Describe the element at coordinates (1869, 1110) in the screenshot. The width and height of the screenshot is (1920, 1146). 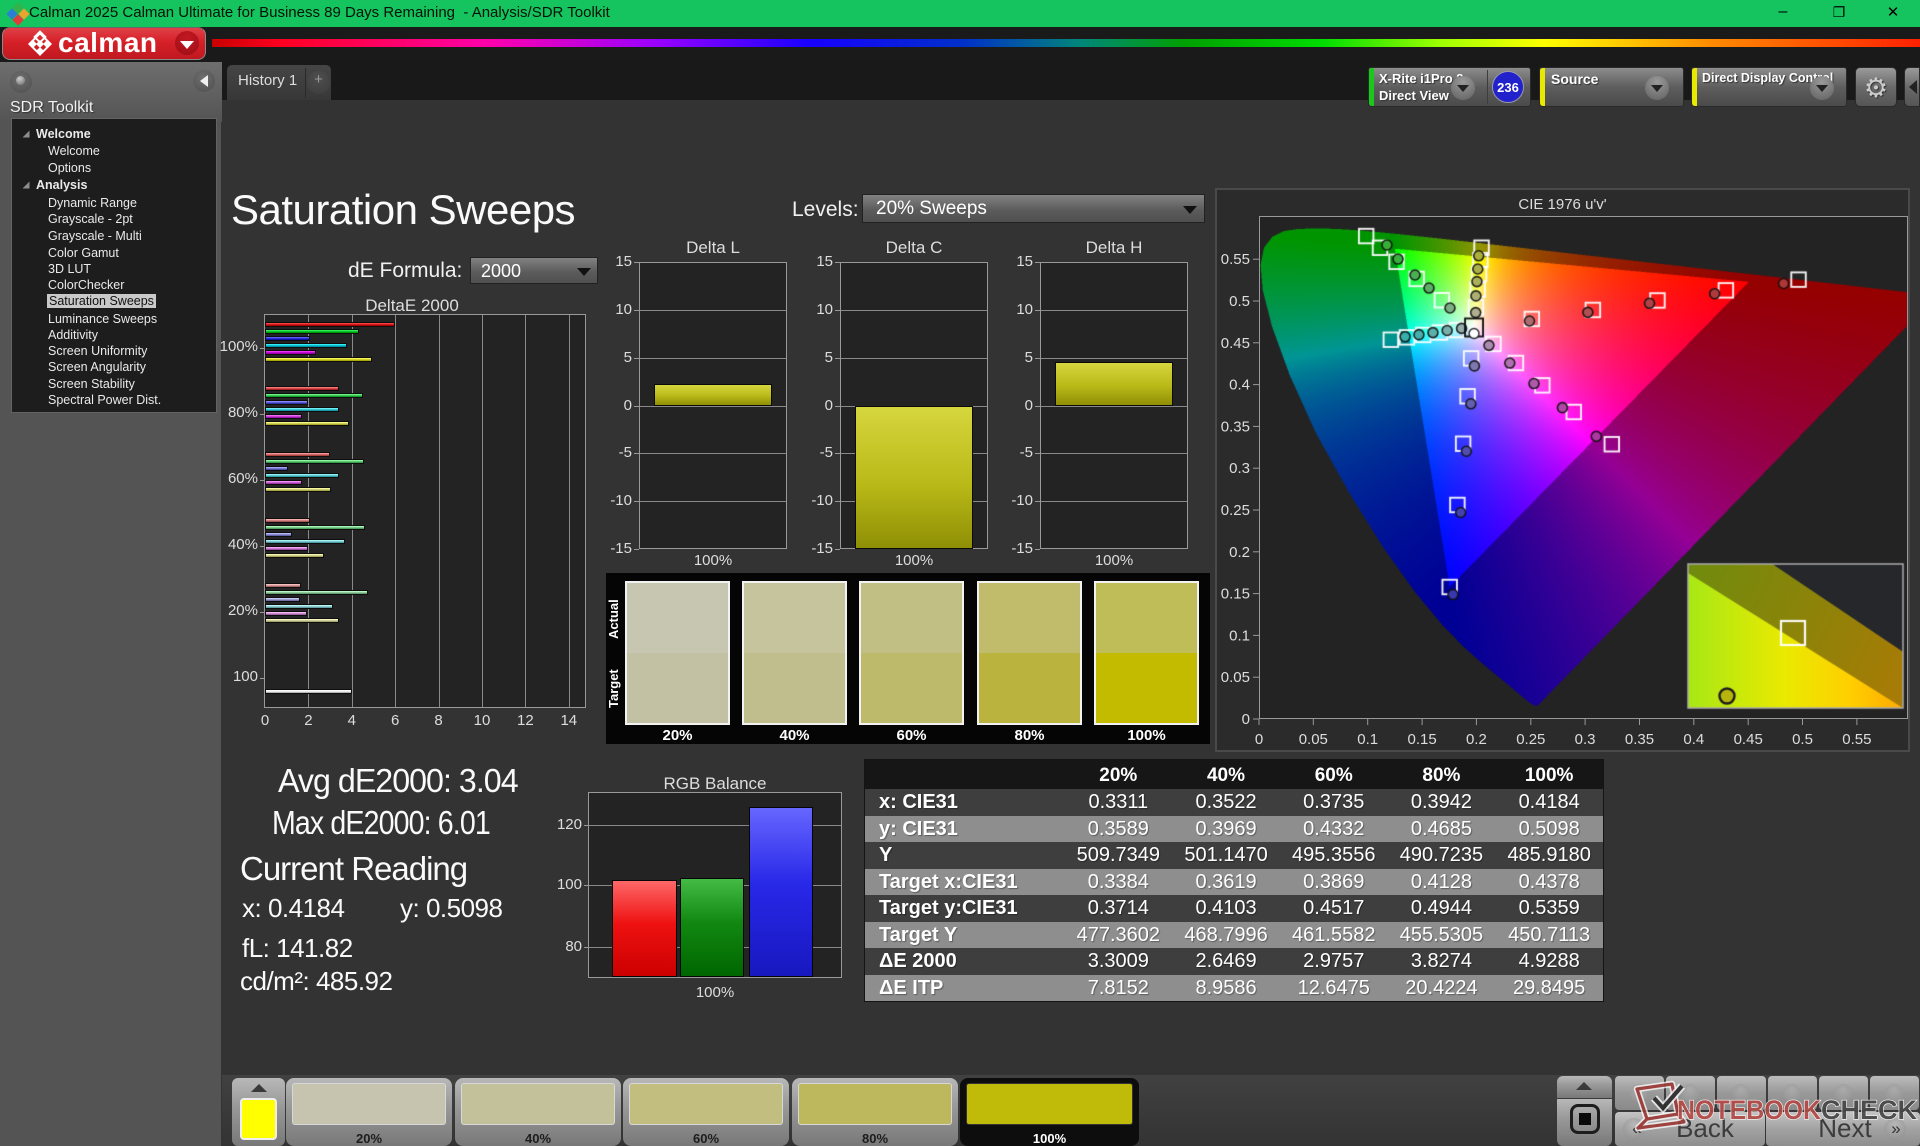
I see `svg-text: CHECK` at that location.